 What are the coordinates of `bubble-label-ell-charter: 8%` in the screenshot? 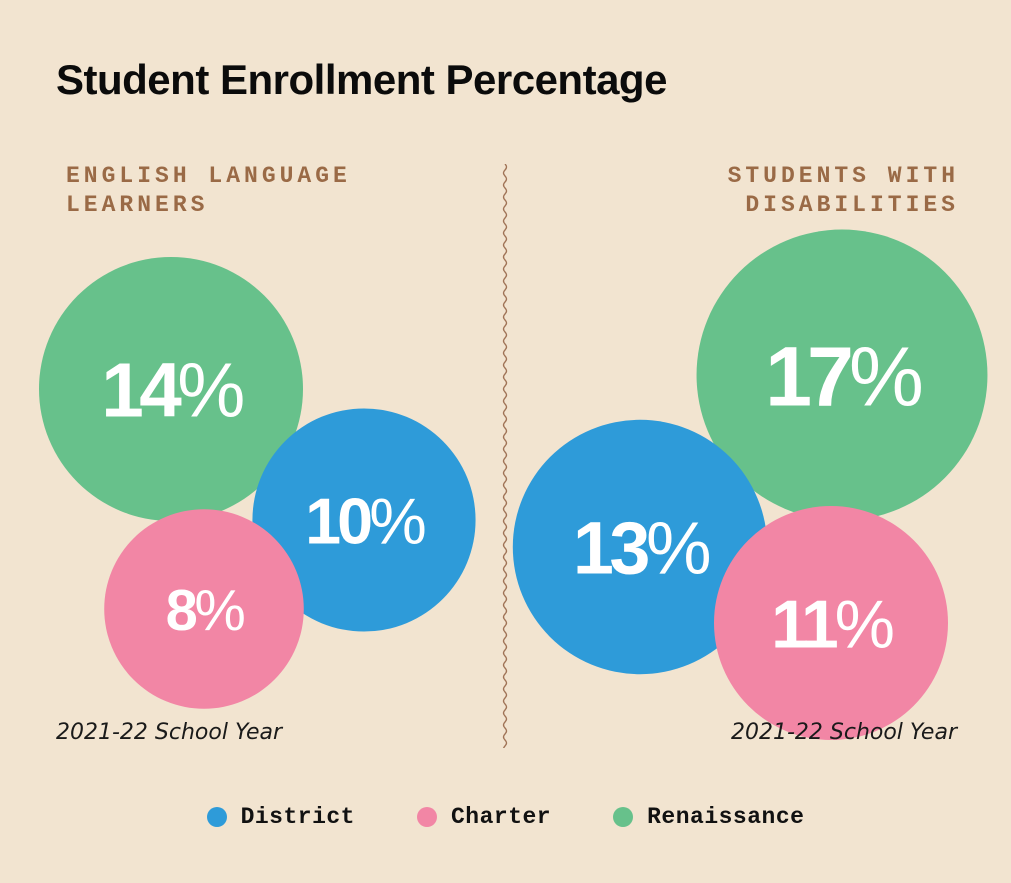 It's located at (205, 611).